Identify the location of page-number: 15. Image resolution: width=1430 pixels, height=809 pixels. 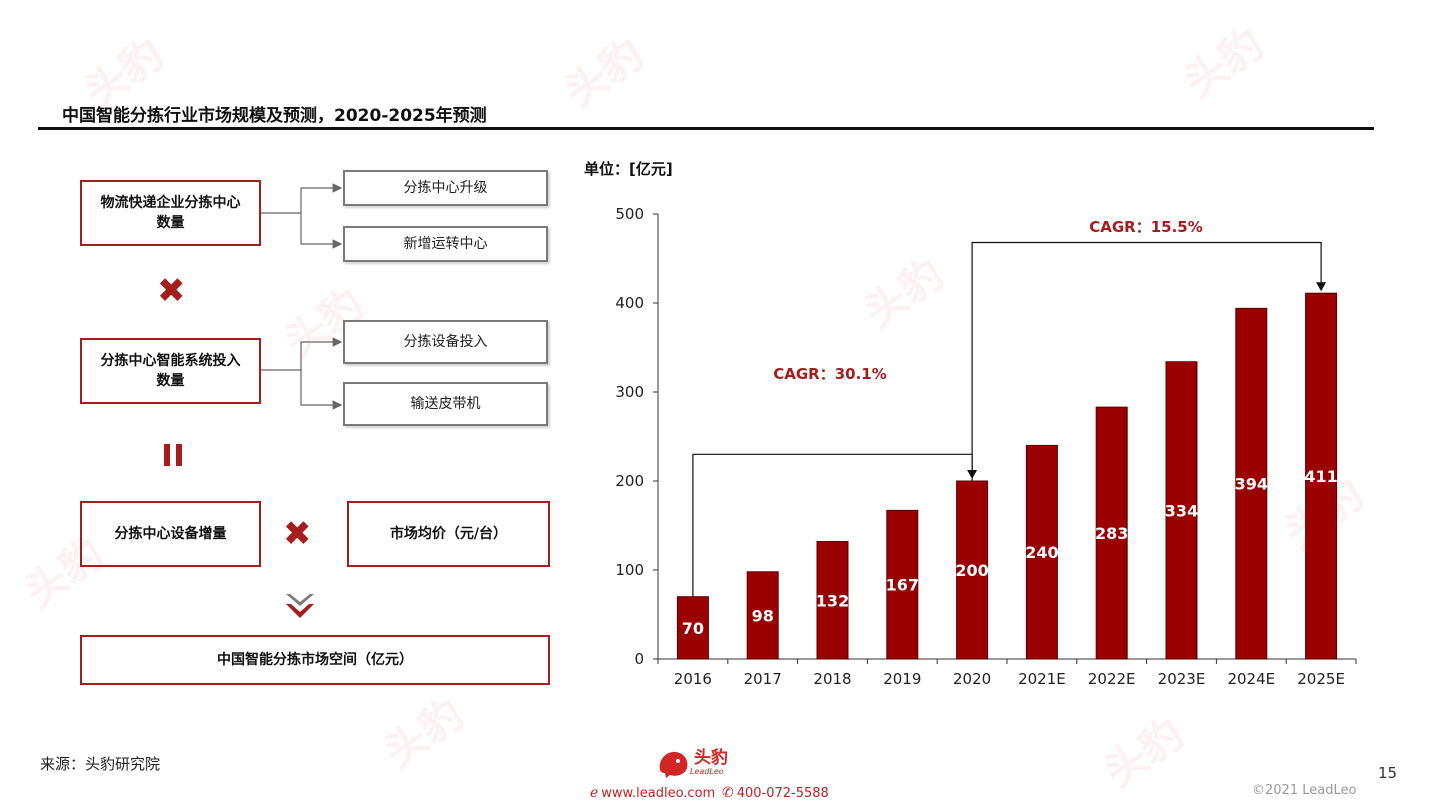
(1388, 773).